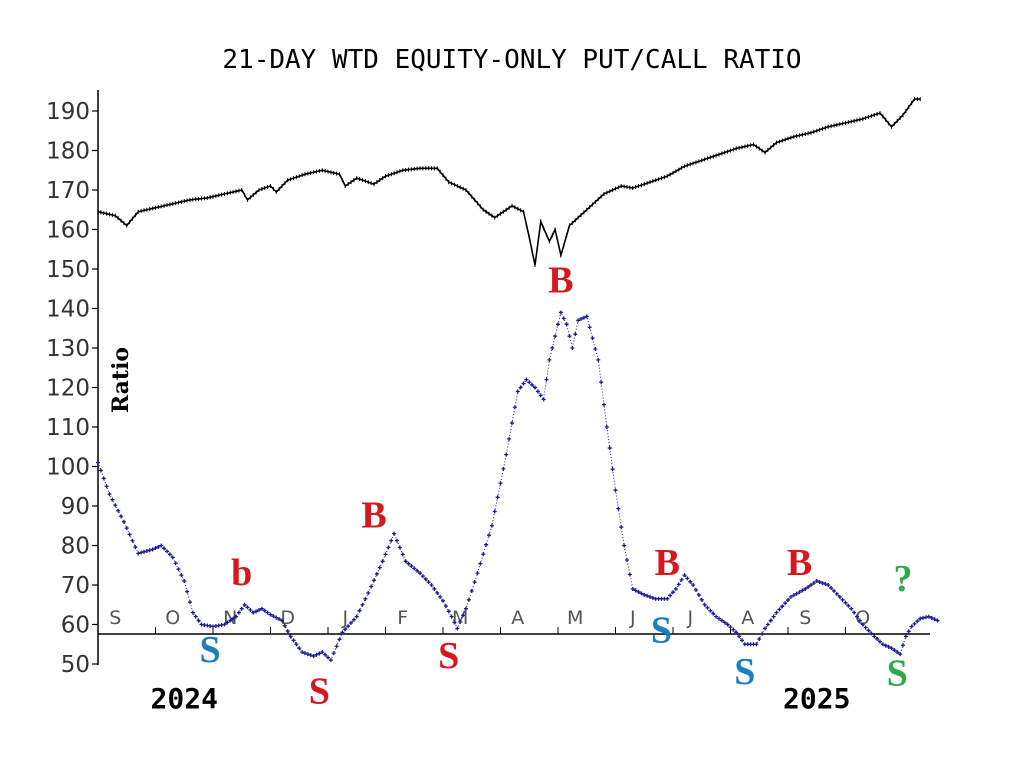 The height and width of the screenshot is (760, 1023). I want to click on y-axis-label: Ratio, so click(121, 380).